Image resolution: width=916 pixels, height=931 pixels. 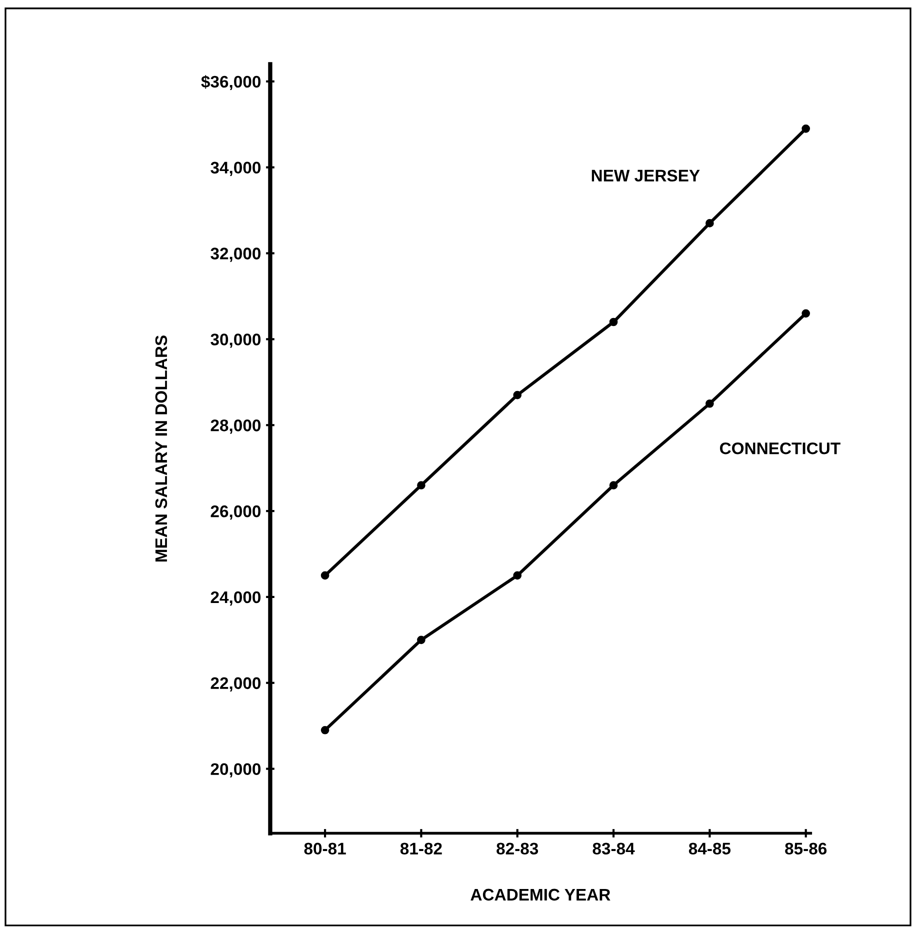 I want to click on y-tick-label: 20,000, so click(x=235, y=770).